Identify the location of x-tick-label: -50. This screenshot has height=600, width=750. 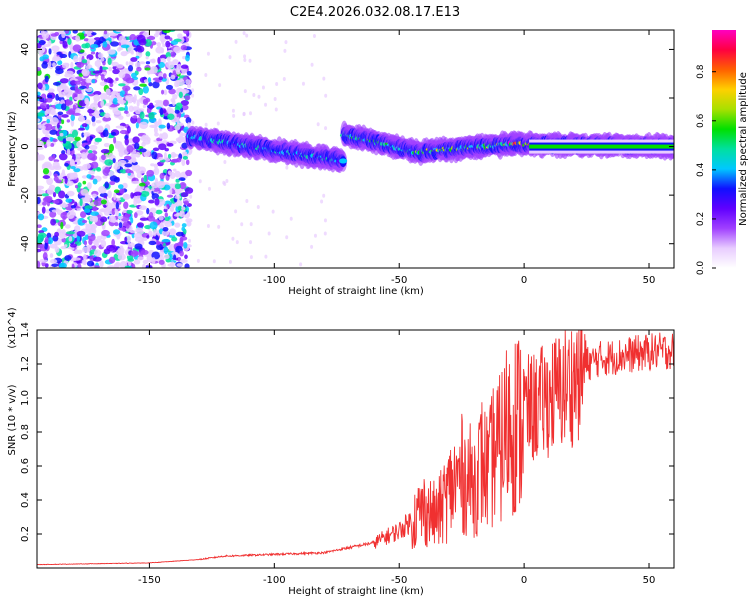
(399, 580).